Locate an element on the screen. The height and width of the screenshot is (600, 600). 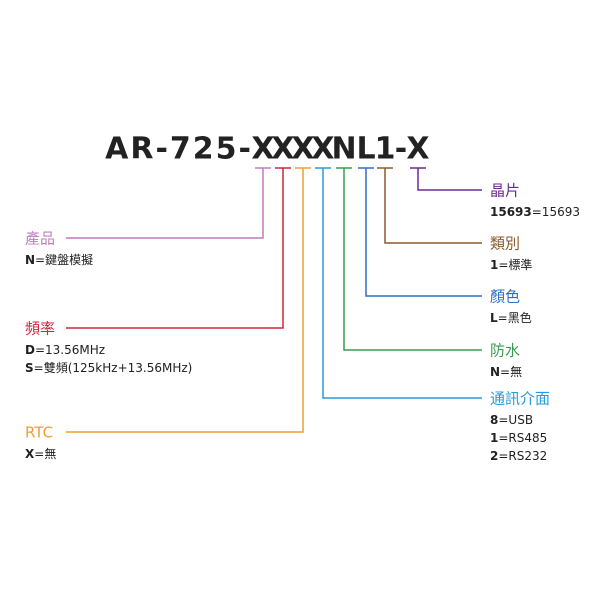
option: 15693=15693 is located at coordinates (535, 212).